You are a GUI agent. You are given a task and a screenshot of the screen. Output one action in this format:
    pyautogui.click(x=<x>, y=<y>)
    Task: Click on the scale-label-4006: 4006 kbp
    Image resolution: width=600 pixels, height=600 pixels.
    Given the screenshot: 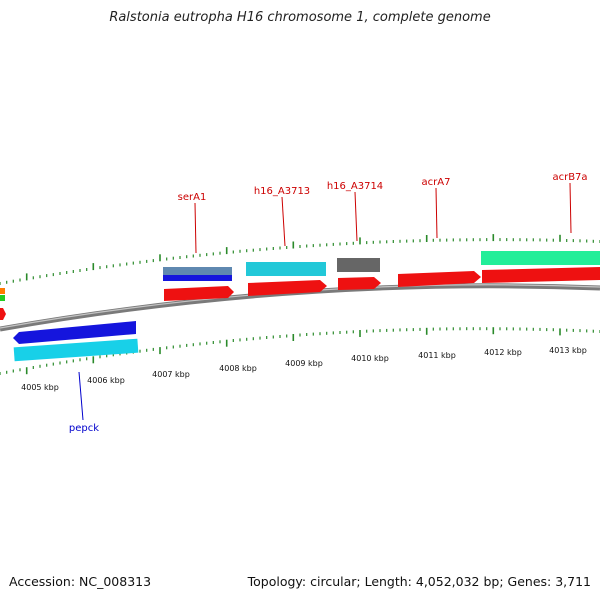 What is the action you would take?
    pyautogui.click(x=106, y=380)
    